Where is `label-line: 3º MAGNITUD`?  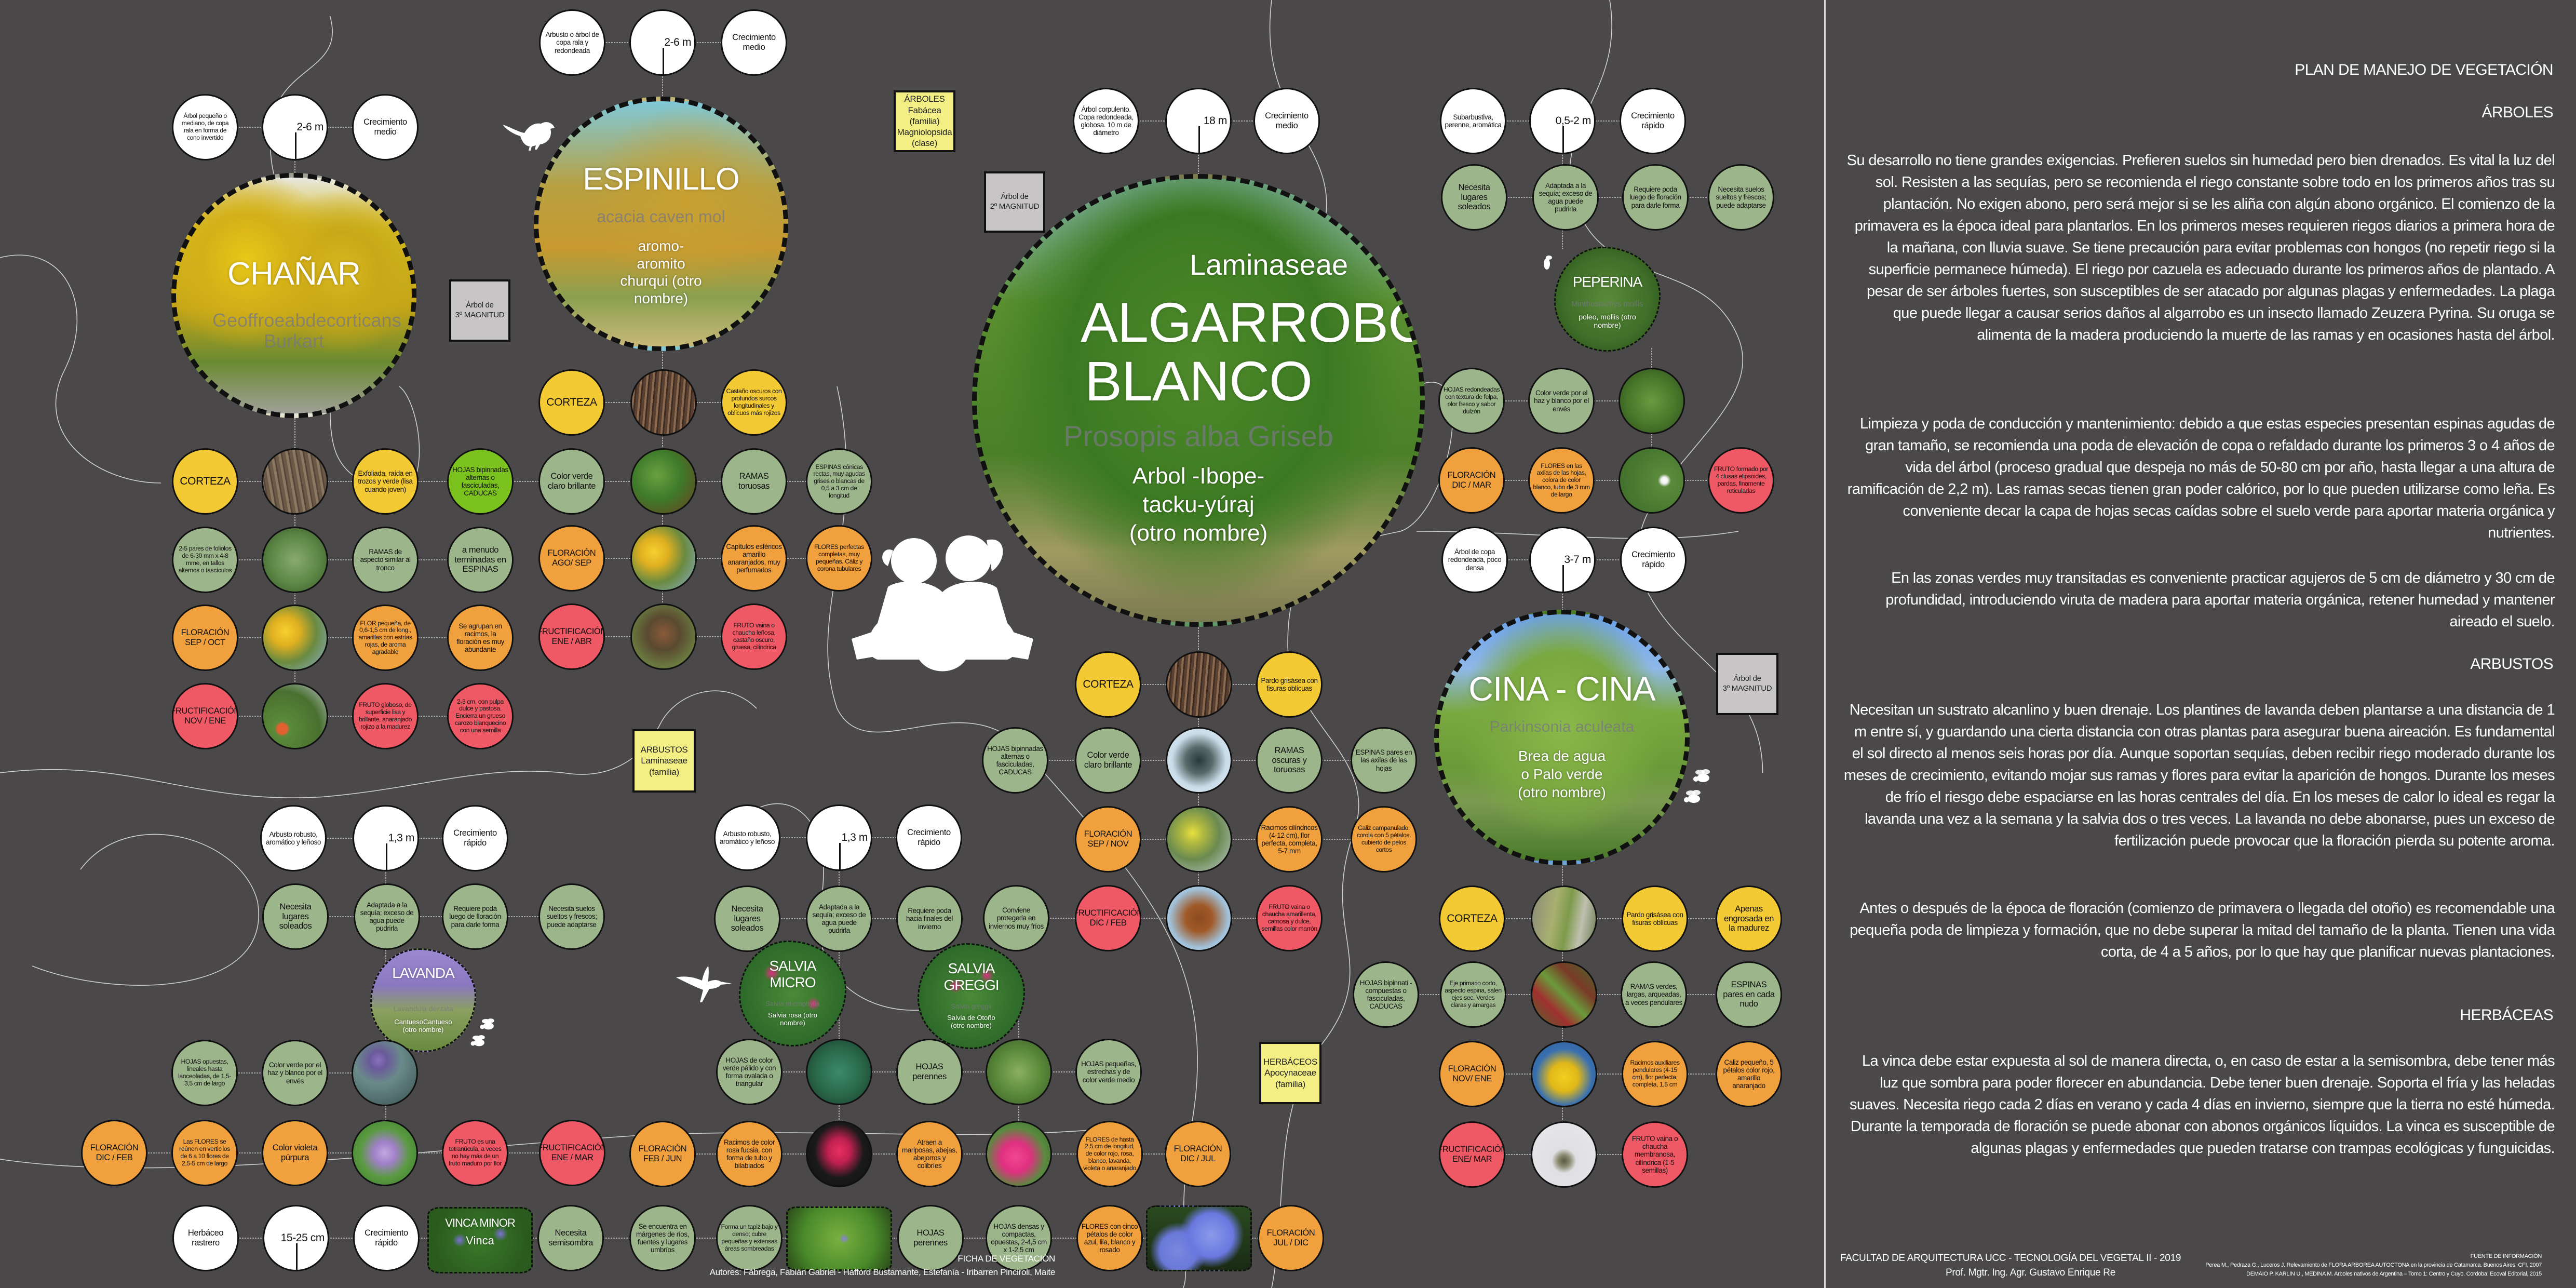 label-line: 3º MAGNITUD is located at coordinates (1747, 689).